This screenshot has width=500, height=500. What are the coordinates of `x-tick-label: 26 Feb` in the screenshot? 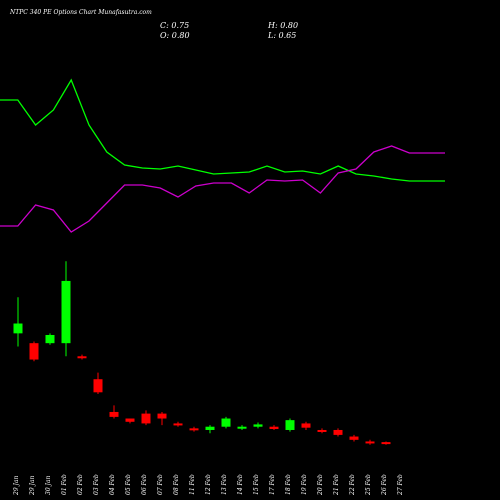 It's located at (384, 485).